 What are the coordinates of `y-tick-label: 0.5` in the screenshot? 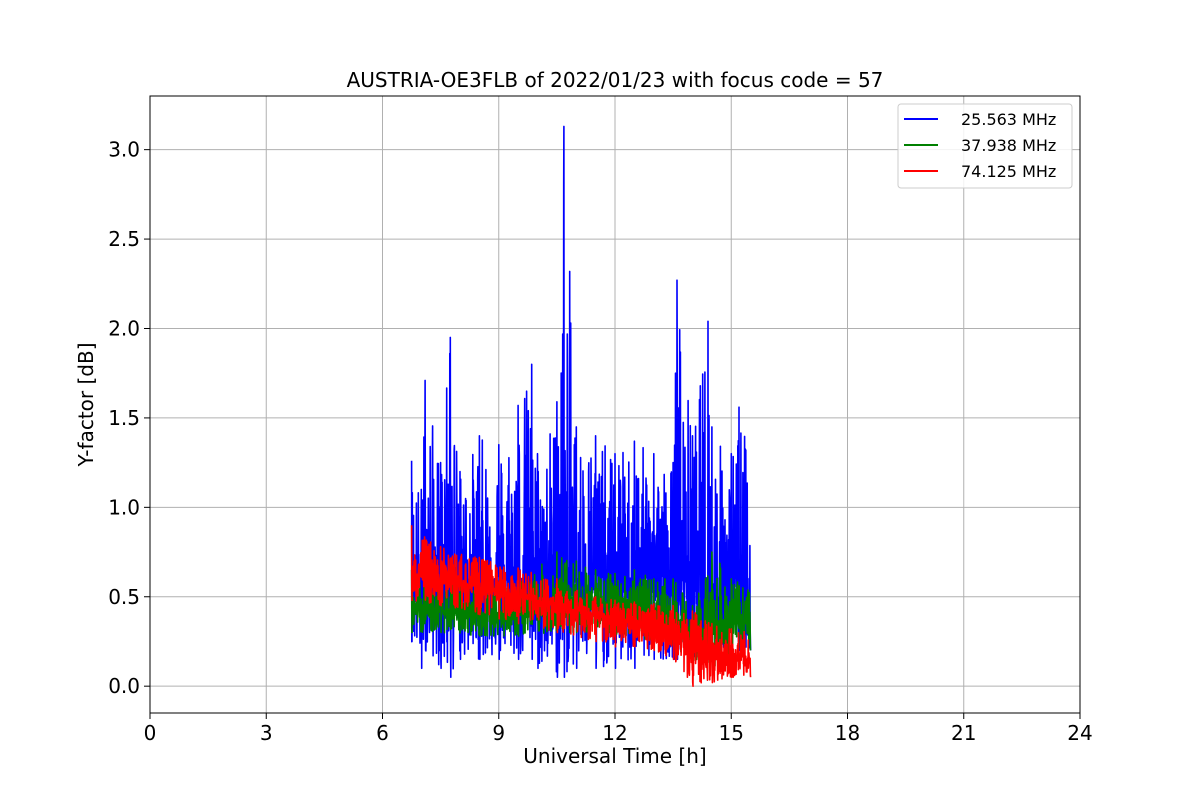 It's located at (124, 597).